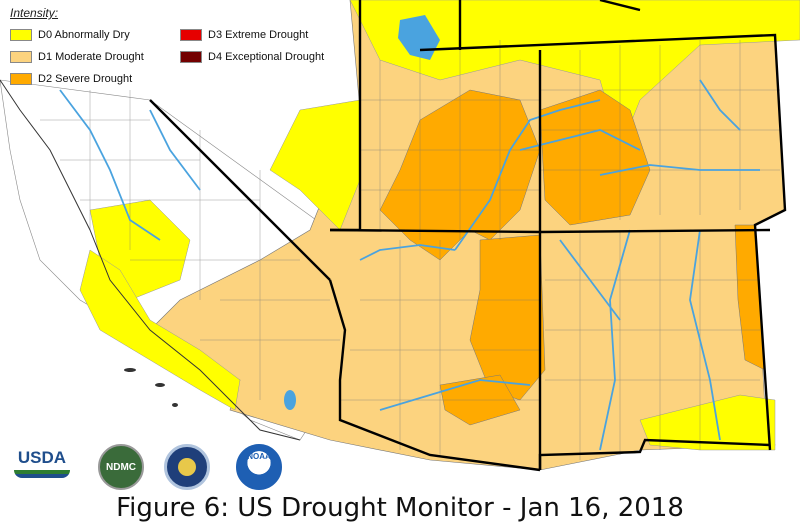 This screenshot has width=800, height=530. Describe the element at coordinates (84, 35) in the screenshot. I see `legend-label-d0: D0 Abnormally Dry` at that location.